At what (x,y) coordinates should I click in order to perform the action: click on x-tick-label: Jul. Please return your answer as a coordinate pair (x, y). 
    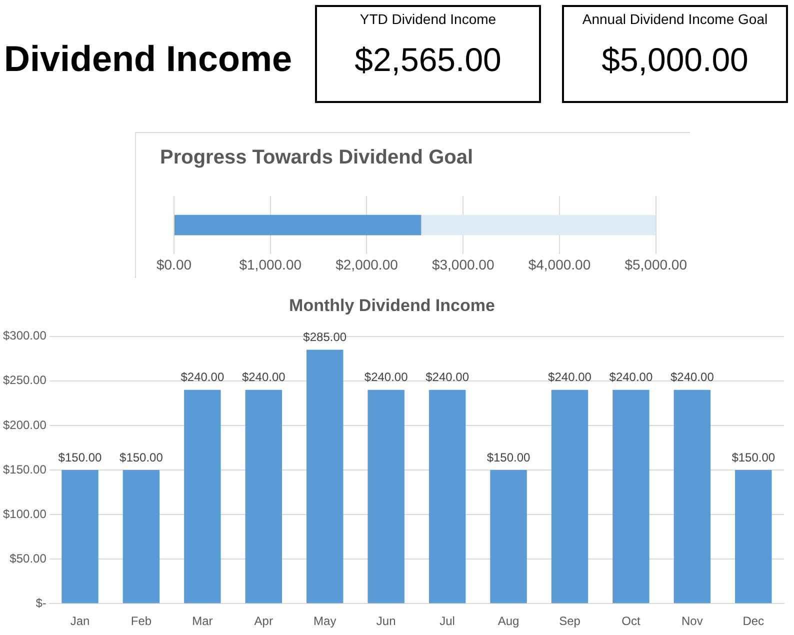
    Looking at the image, I should click on (447, 621).